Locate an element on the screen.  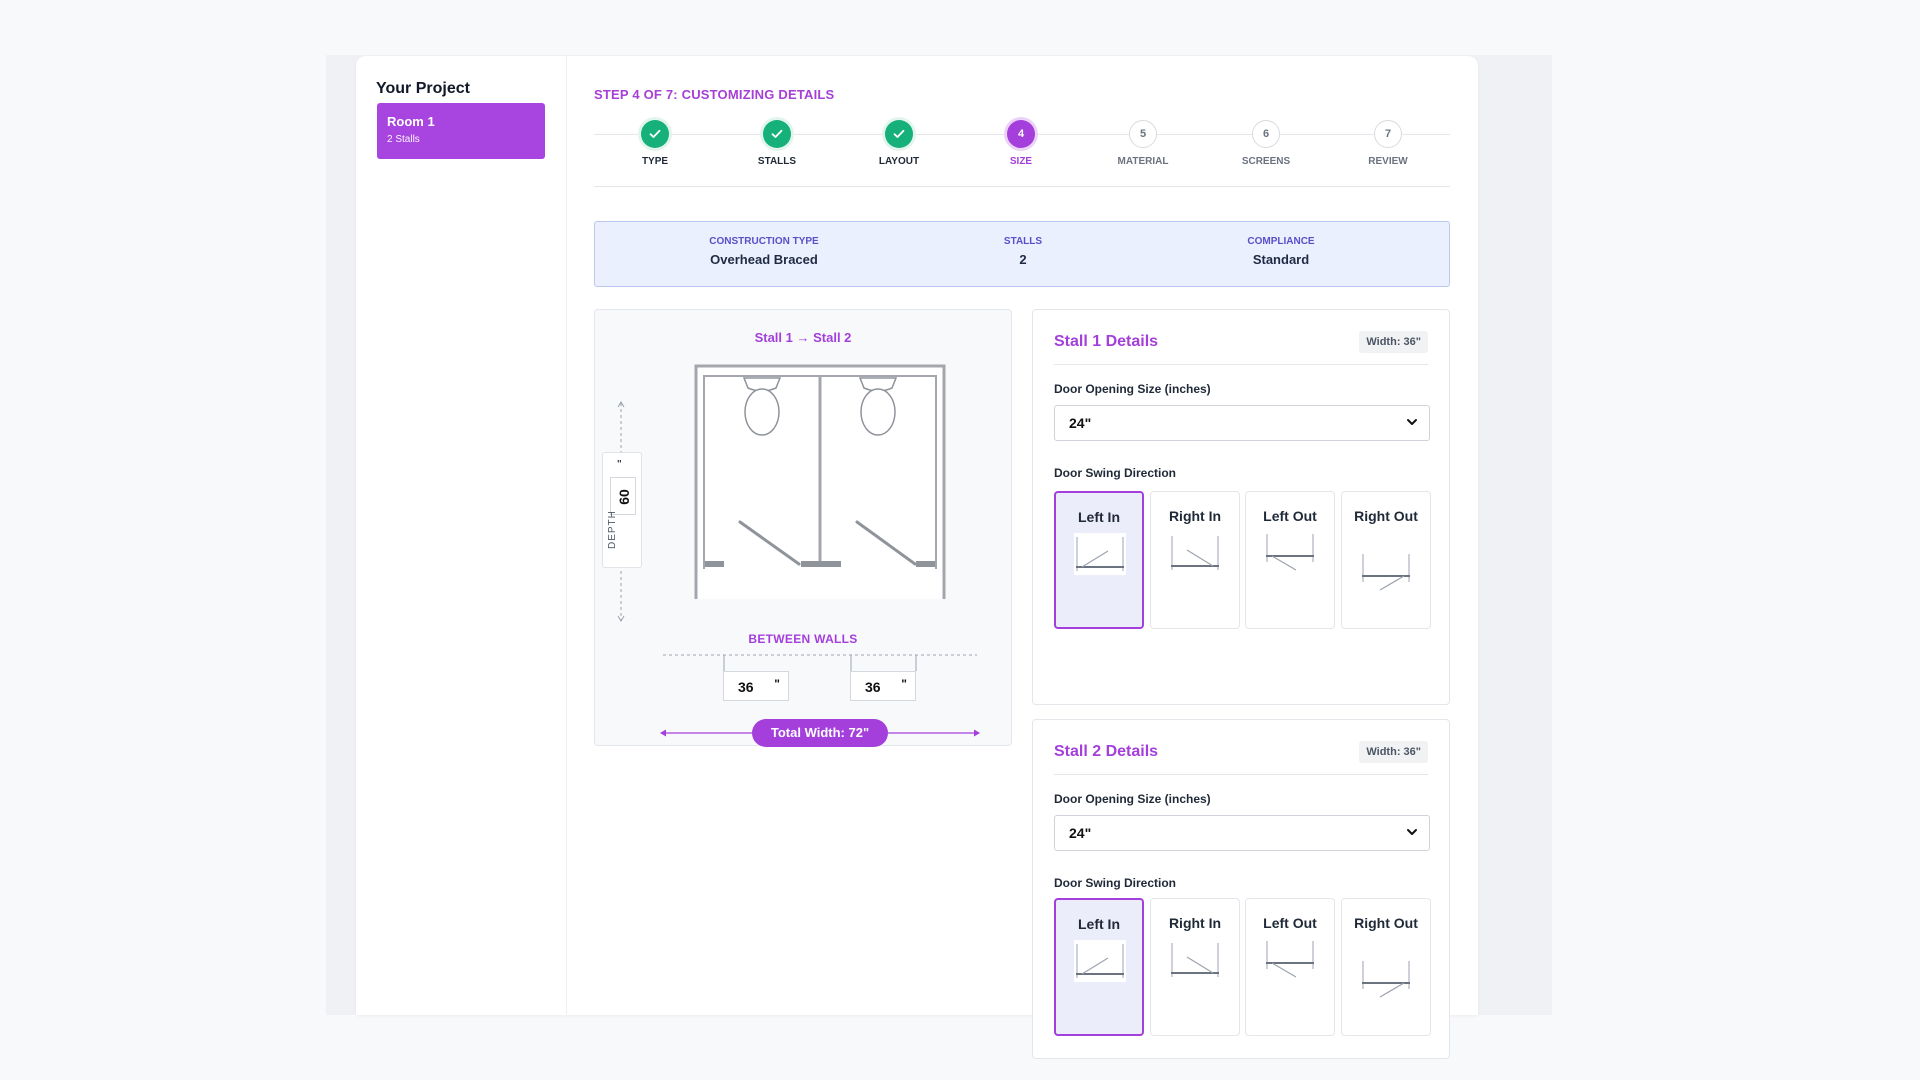
wizard-stepper: TYPE STALLS LAYOUT 4 SIZE 5 MATERIAL is located at coordinates (1022, 151).